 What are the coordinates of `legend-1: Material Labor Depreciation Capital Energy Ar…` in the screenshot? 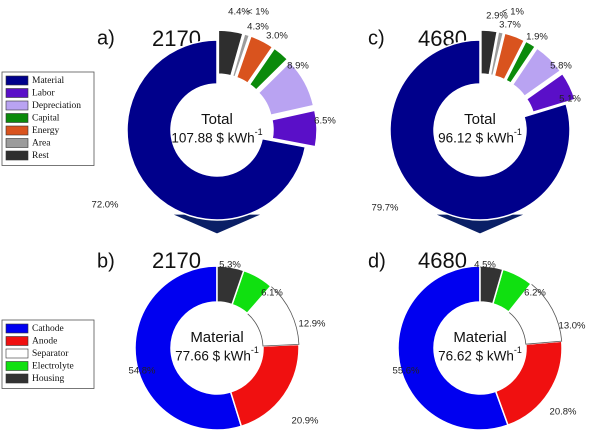 It's located at (48, 118).